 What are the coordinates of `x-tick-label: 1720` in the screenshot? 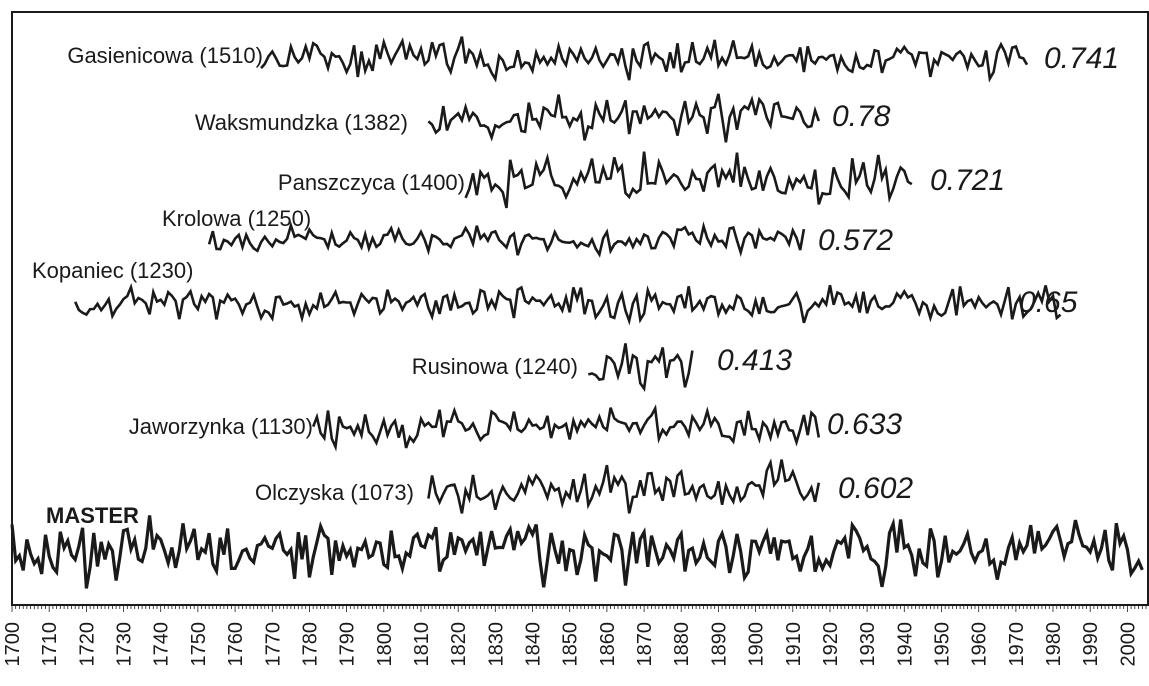 It's located at (87, 644).